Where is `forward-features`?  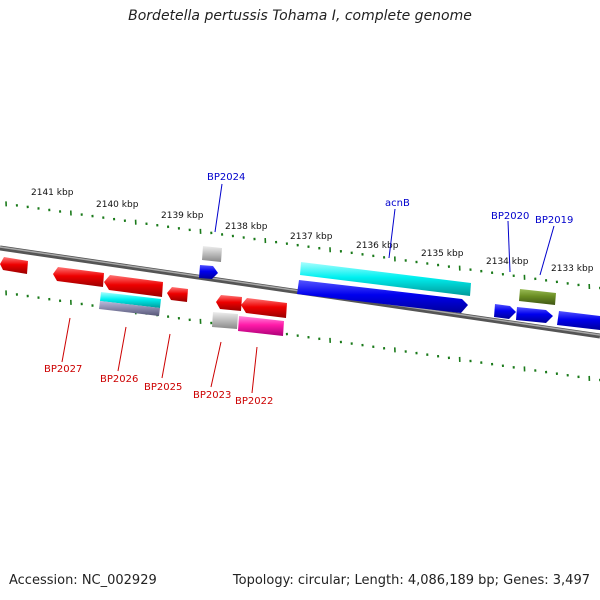
forward-features is located at coordinates (399, 288).